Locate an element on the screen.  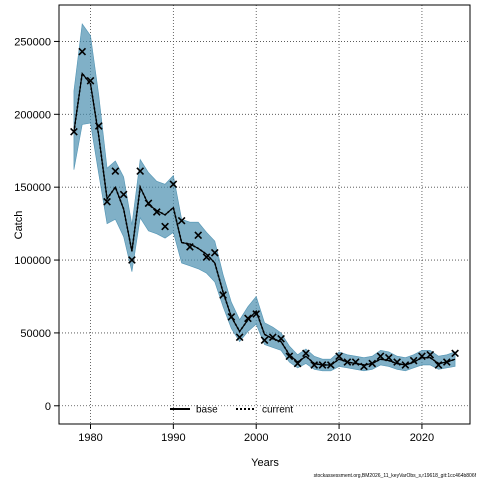
observed-point-1991 is located at coordinates (181, 220).